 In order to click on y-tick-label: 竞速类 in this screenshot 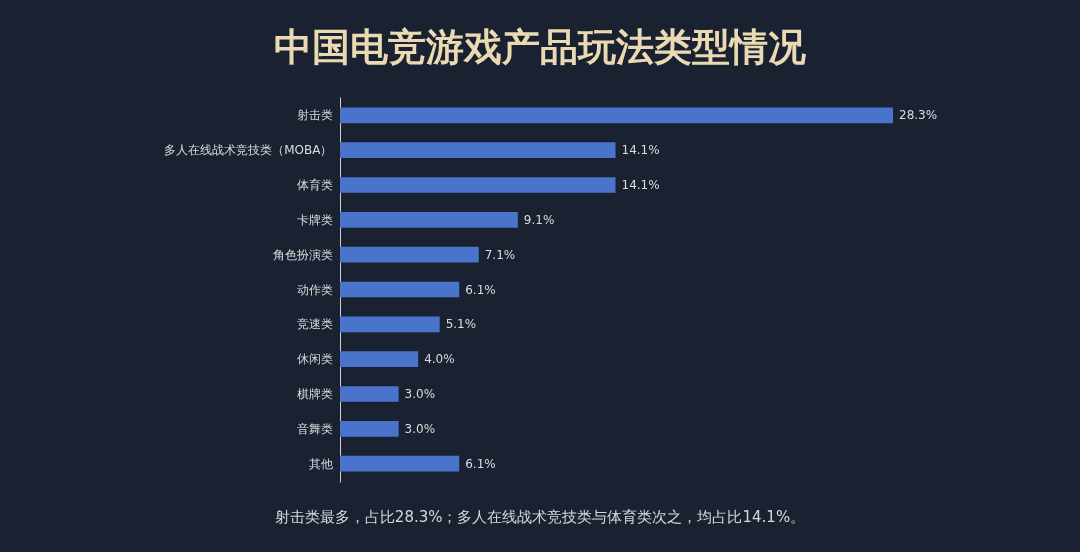, I will do `click(314, 324)`.